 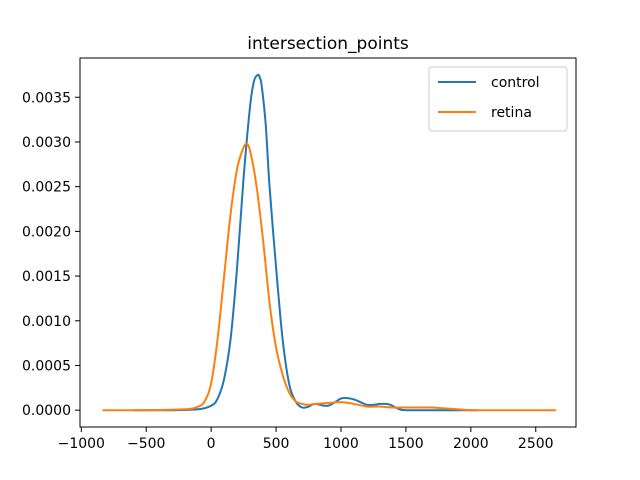 I want to click on x-tick-label: −500, so click(x=146, y=444).